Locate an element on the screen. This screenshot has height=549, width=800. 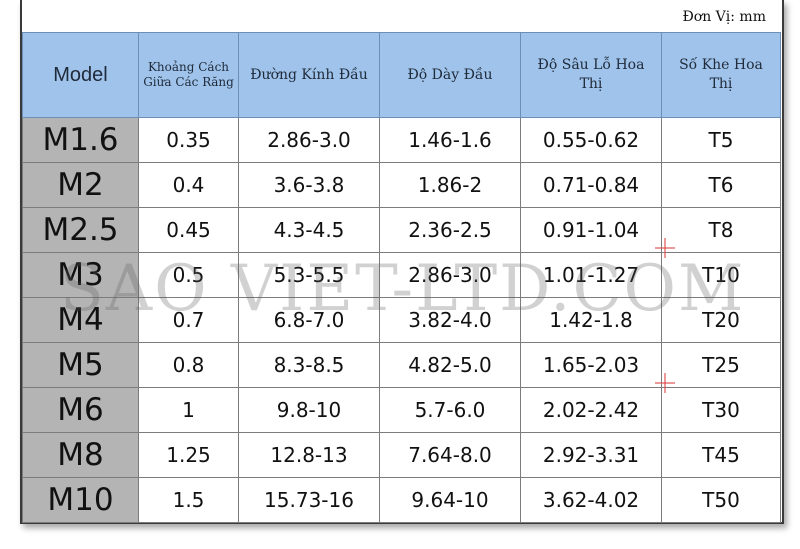
pitch-cell: 1.25 is located at coordinates (188, 455).